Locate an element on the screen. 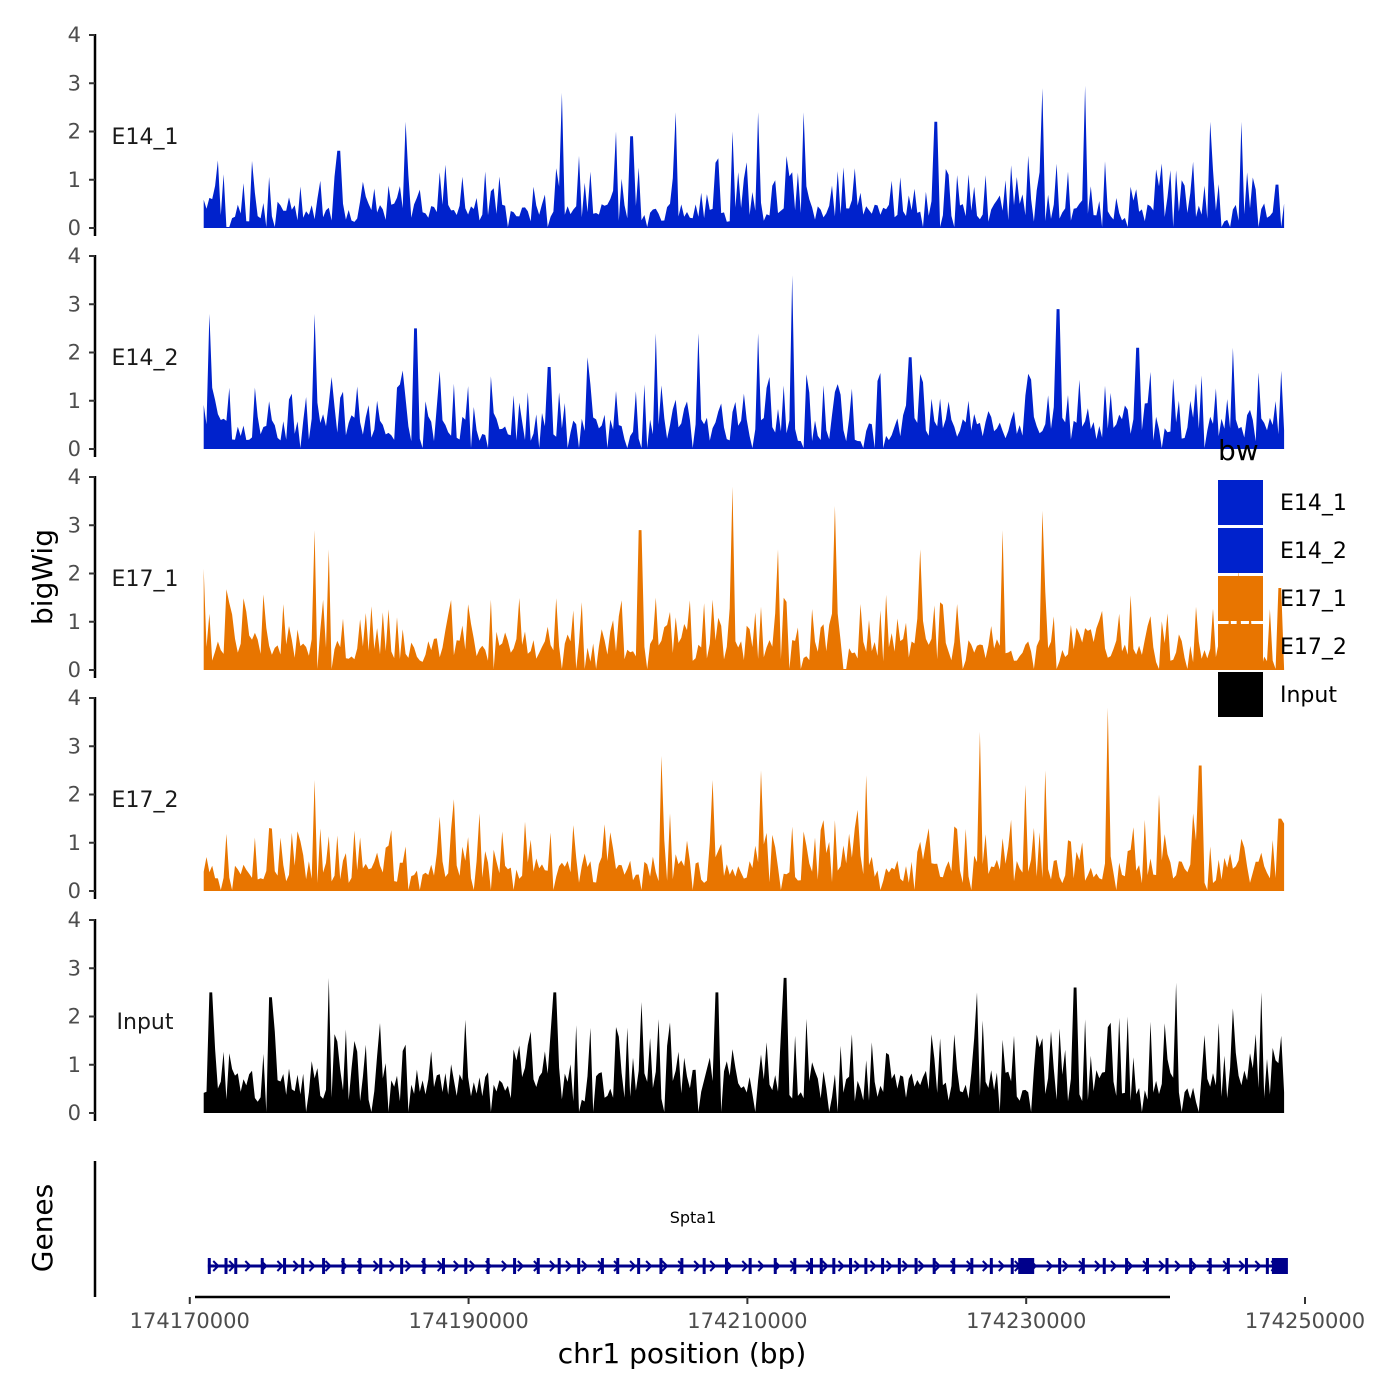  x-tick-label: 174190000 is located at coordinates (468, 1321).